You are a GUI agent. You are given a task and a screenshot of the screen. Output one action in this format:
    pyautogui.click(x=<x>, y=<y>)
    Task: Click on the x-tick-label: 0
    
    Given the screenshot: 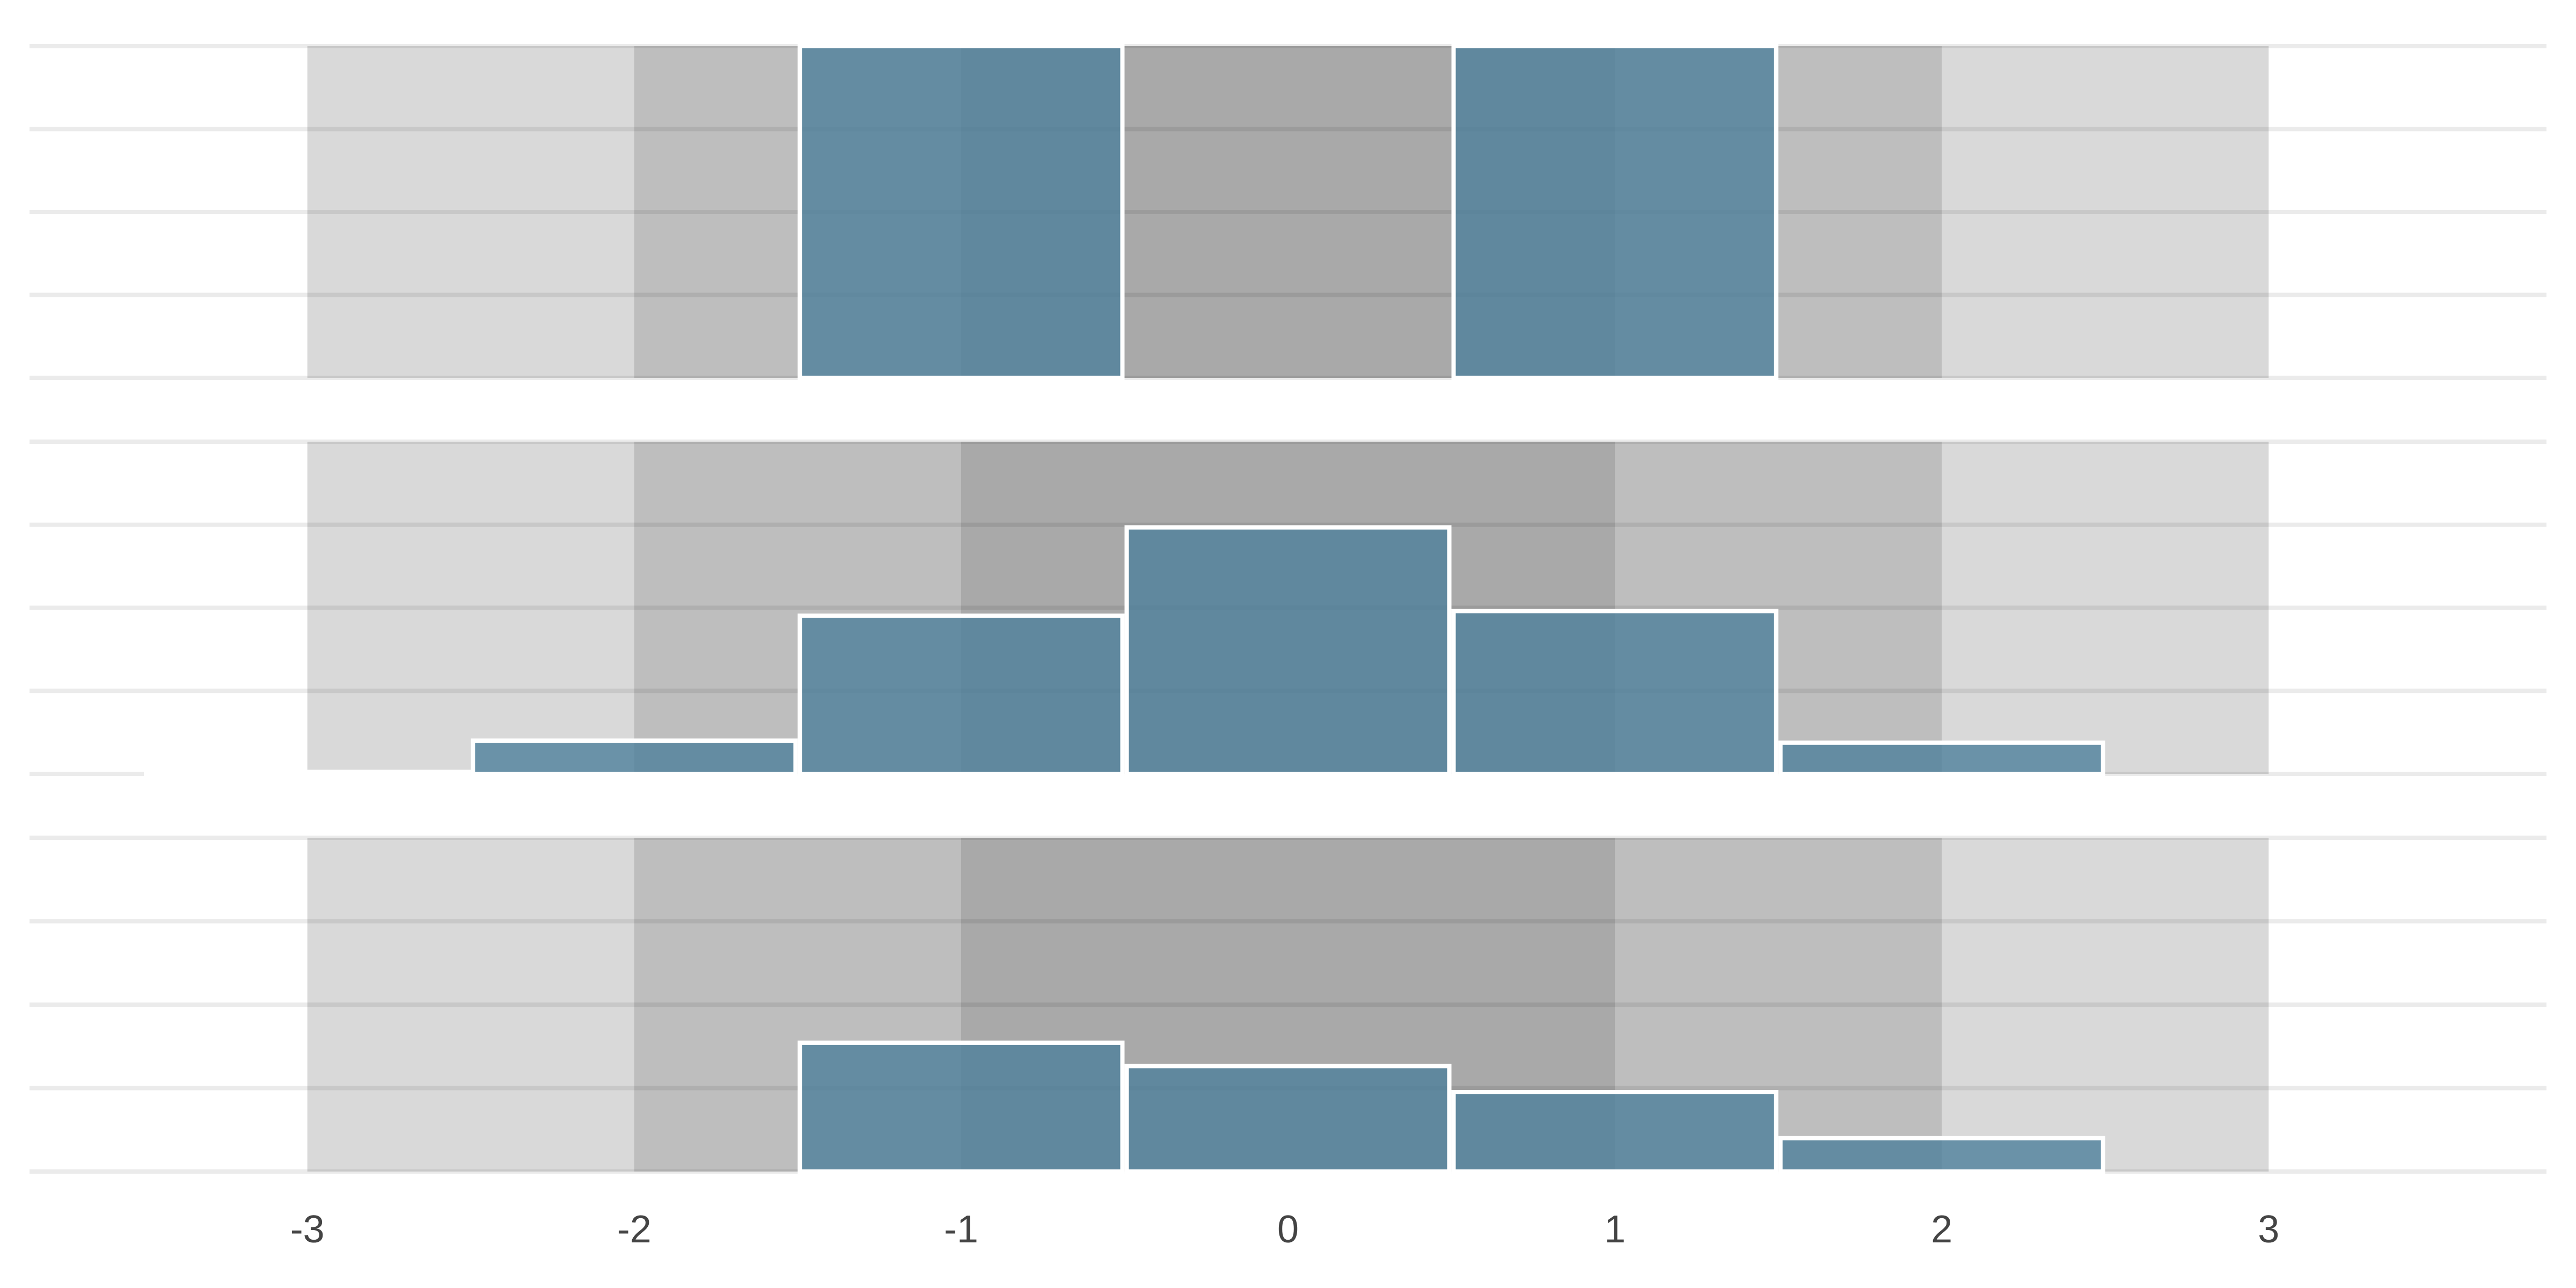 What is the action you would take?
    pyautogui.click(x=1288, y=1229)
    